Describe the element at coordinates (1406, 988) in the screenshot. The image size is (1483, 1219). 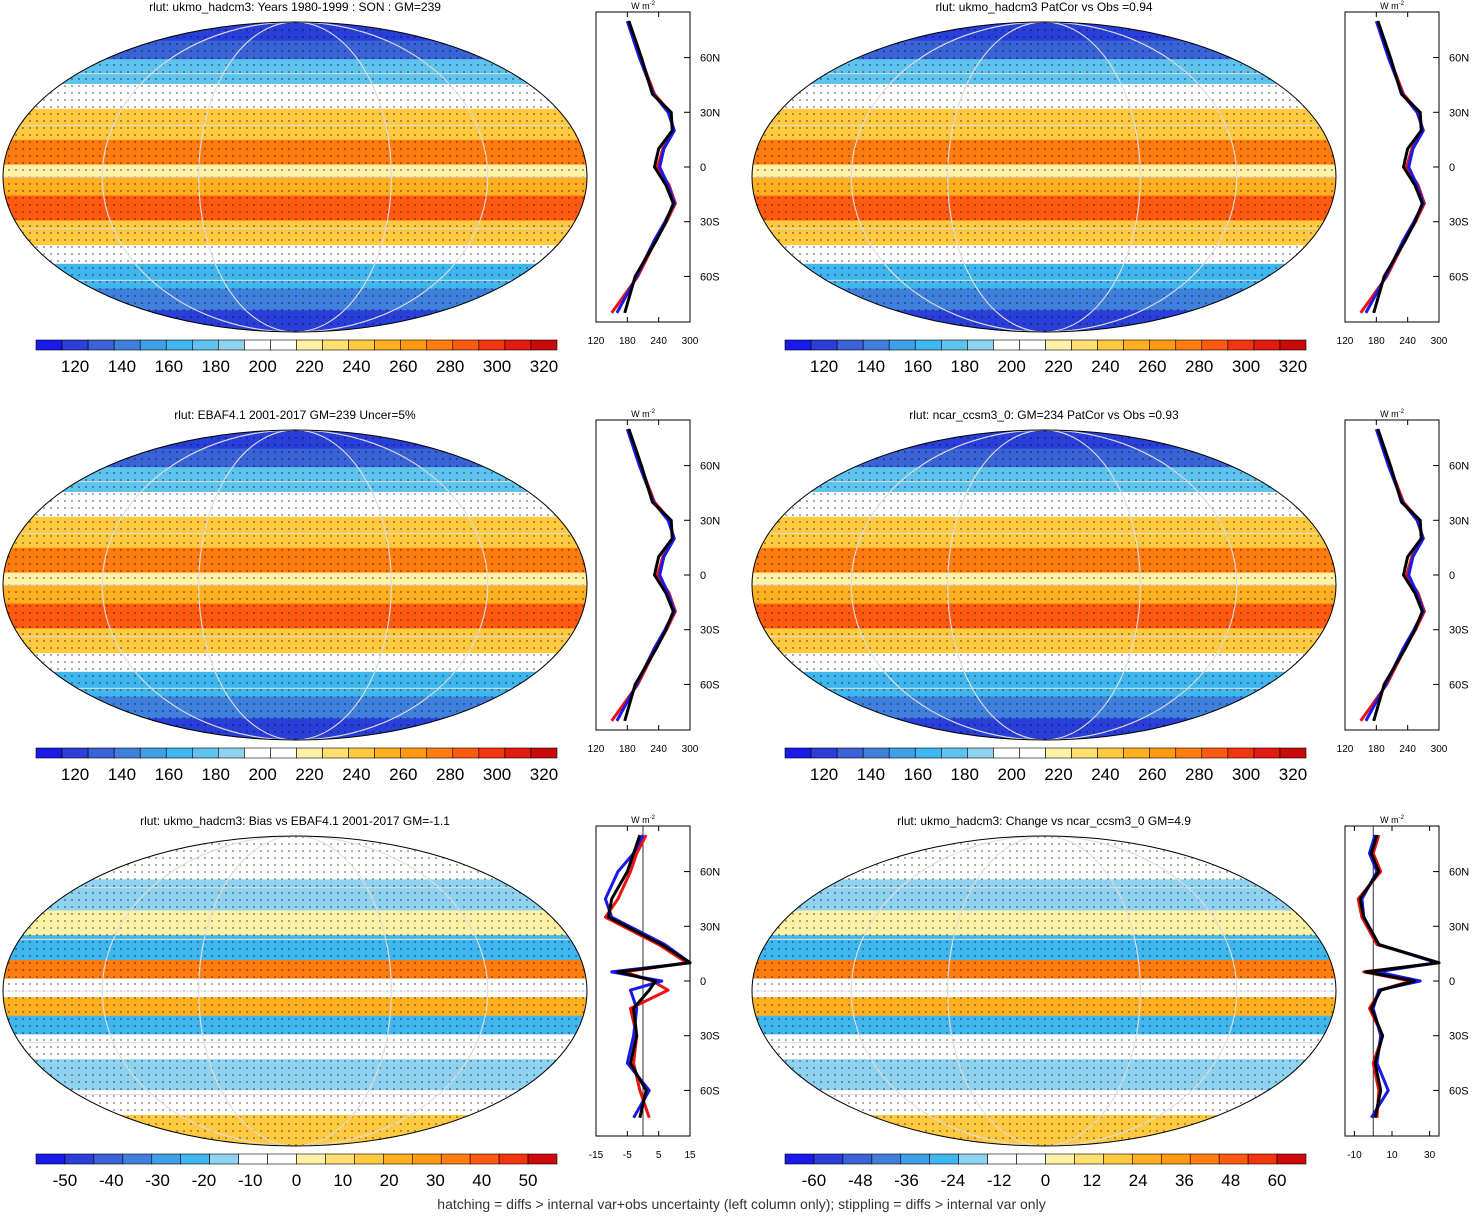
I see `zonal-profile: W m-2 -10 10 30 60N 30N 0 30S 60S` at that location.